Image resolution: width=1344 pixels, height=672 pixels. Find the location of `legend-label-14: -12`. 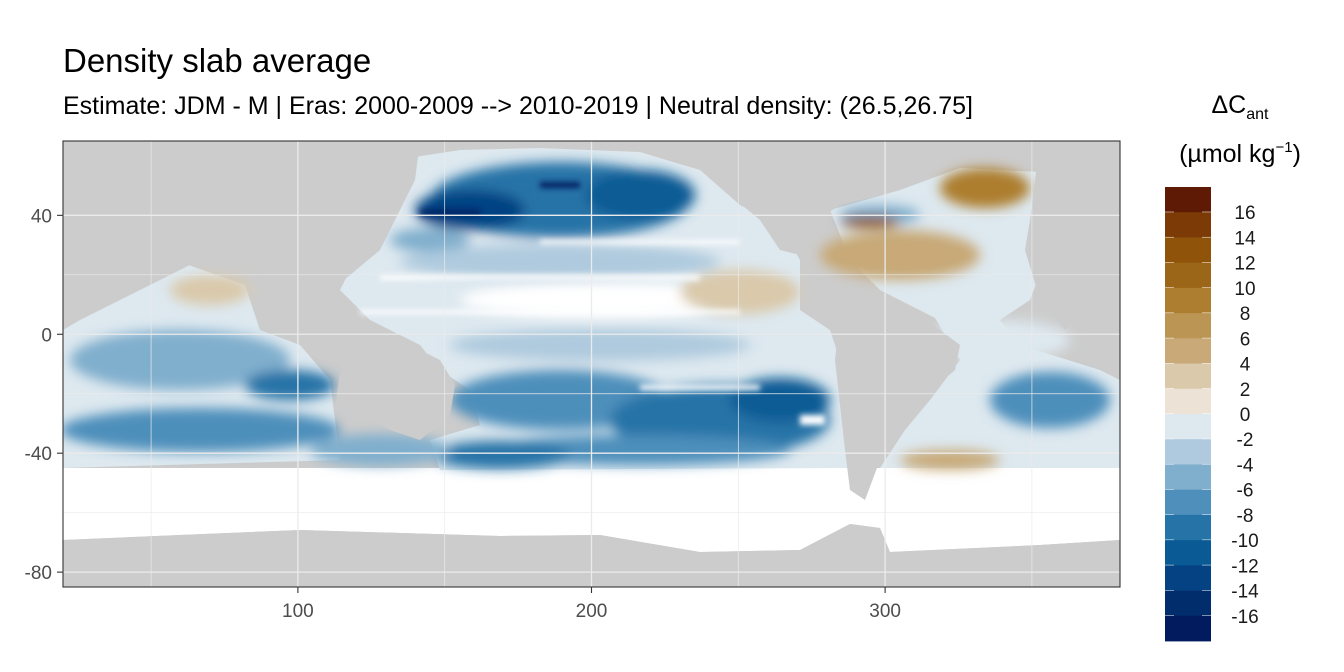

legend-label-14: -12 is located at coordinates (1244, 566).